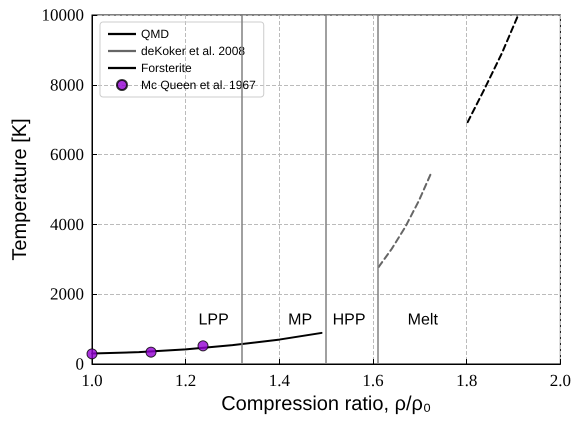  What do you see at coordinates (67, 224) in the screenshot?
I see `y-tick-label: 4000` at bounding box center [67, 224].